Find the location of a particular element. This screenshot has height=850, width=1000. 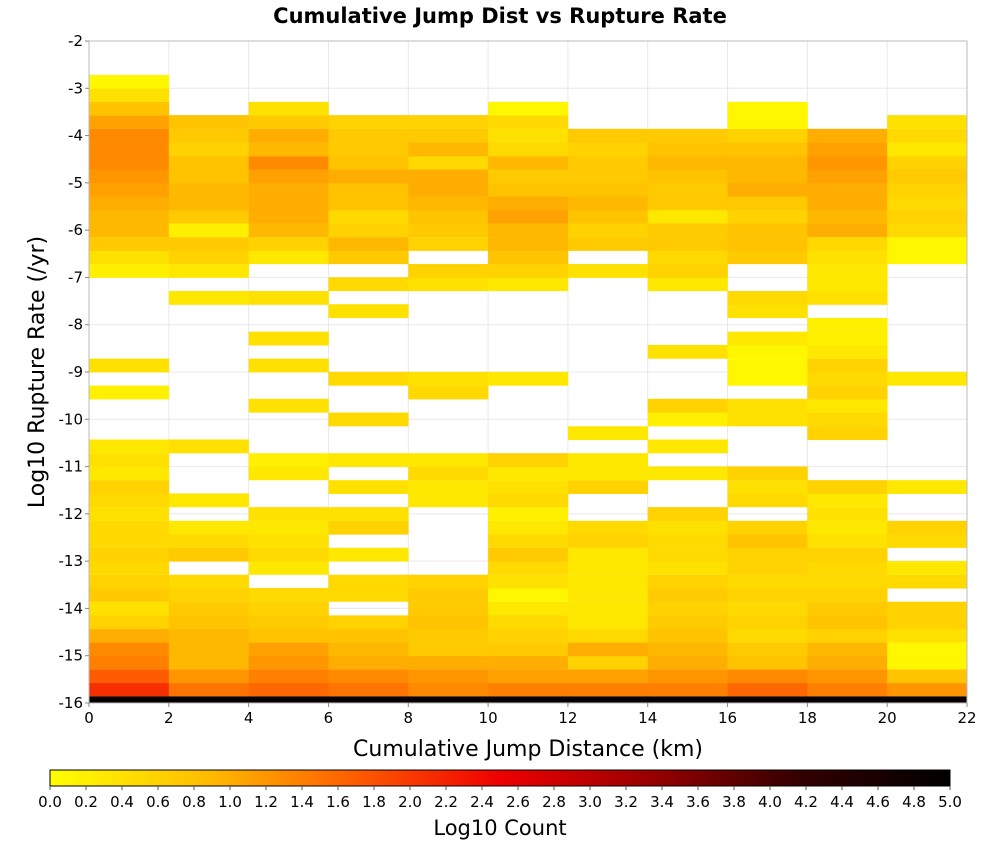

y-tick-label: -5 is located at coordinates (75, 183).